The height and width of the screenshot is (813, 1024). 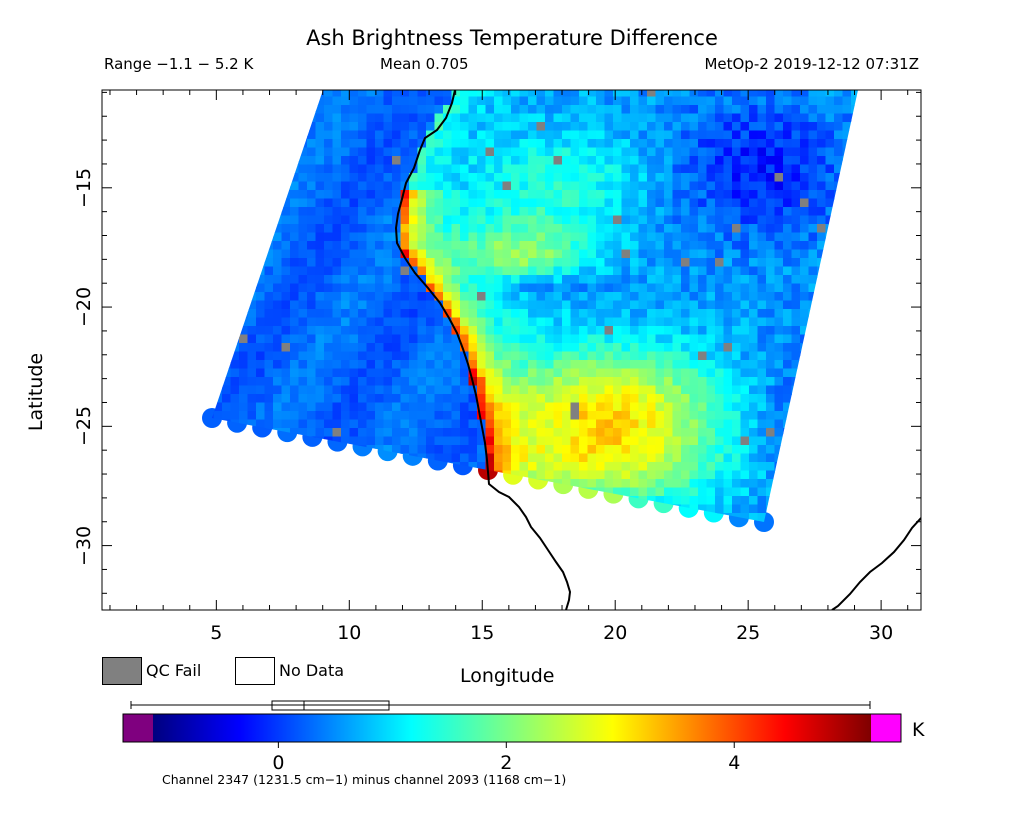 What do you see at coordinates (615, 633) in the screenshot?
I see `x-tick-label: 20` at bounding box center [615, 633].